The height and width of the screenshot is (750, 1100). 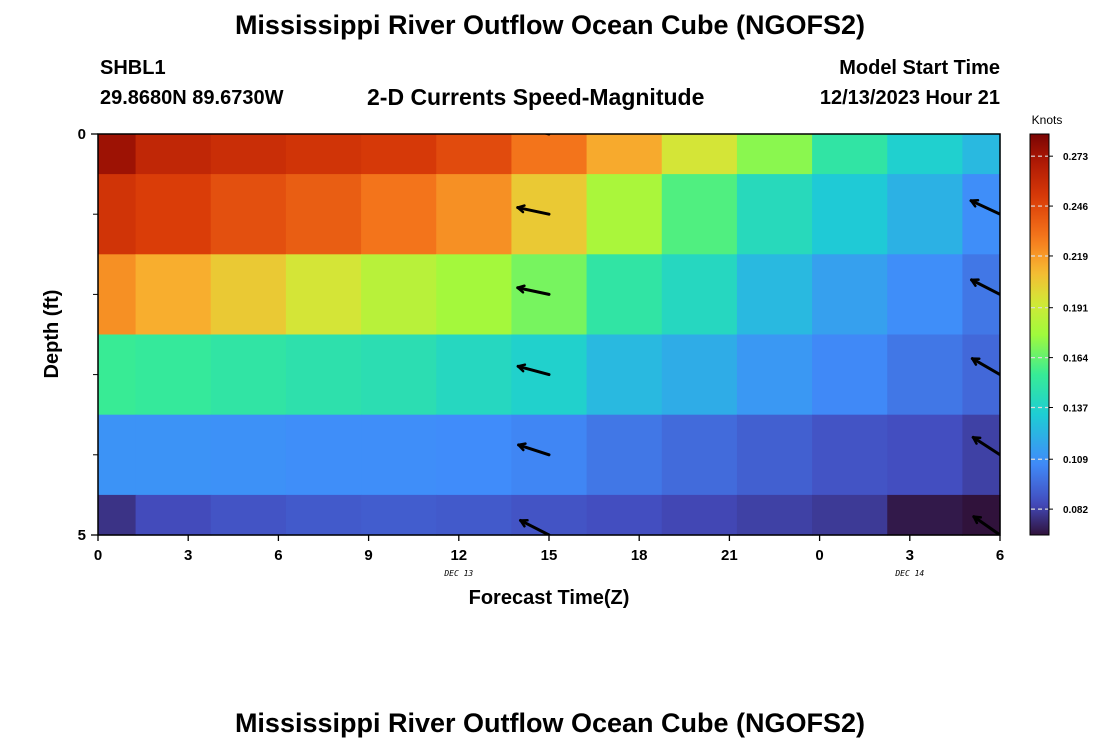 I want to click on colorbar-tick-label: 0.191, so click(x=1075, y=309).